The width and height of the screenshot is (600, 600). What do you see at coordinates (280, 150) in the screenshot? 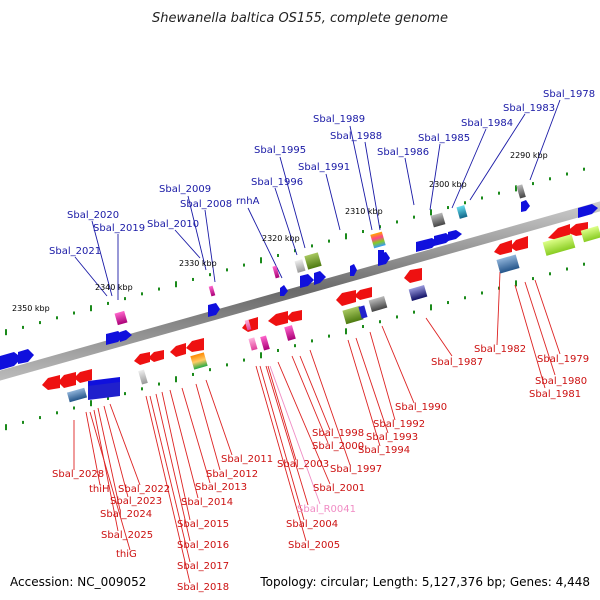
I see `gene-label: Sbal_1995` at bounding box center [280, 150].